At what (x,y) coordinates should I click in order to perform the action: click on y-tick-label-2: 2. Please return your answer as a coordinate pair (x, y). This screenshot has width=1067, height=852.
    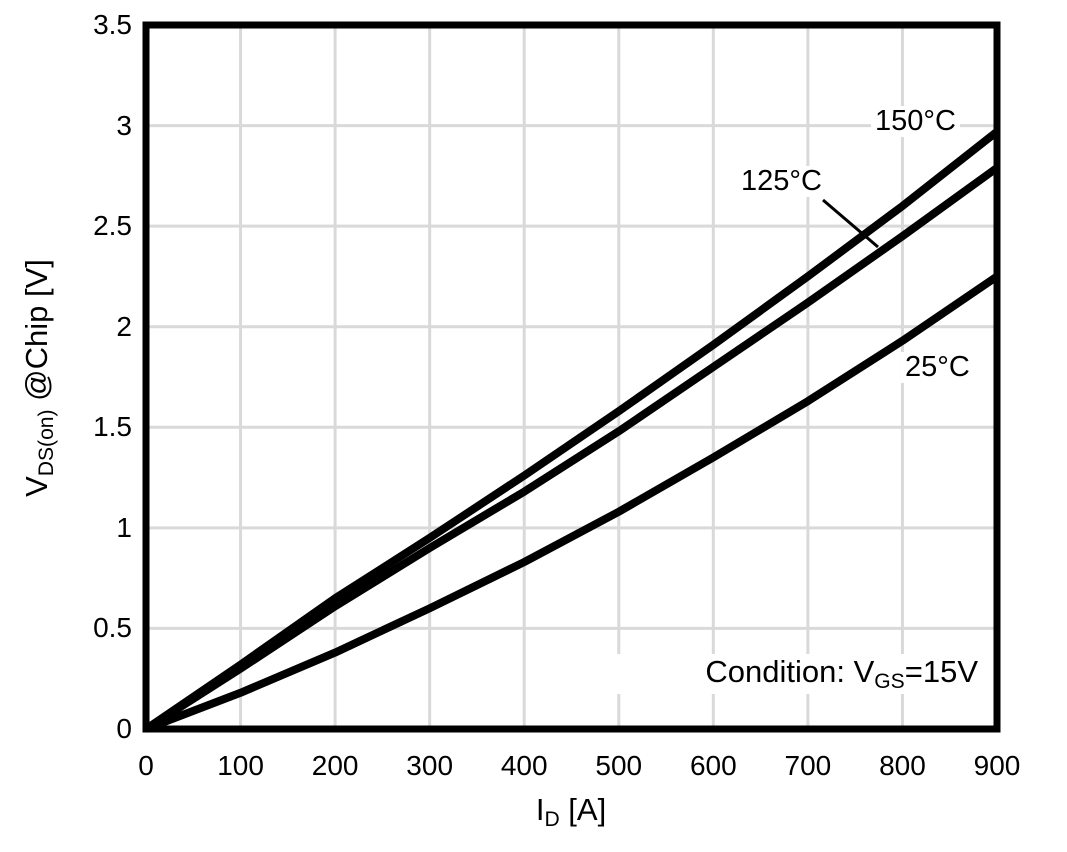
    Looking at the image, I should click on (124, 326).